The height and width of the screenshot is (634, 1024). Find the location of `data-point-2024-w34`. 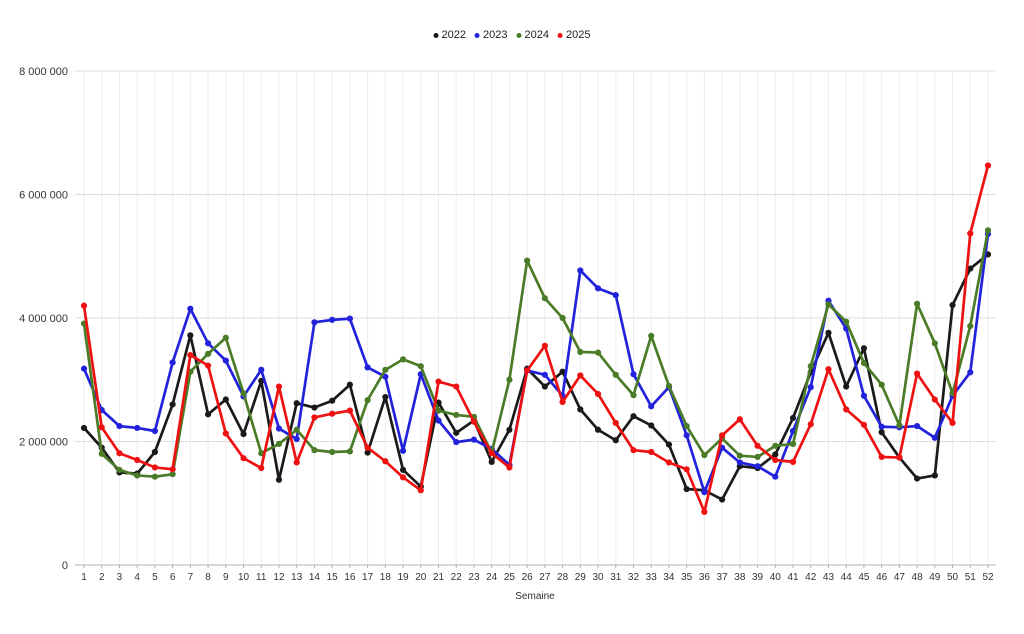

data-point-2024-w34 is located at coordinates (669, 386).